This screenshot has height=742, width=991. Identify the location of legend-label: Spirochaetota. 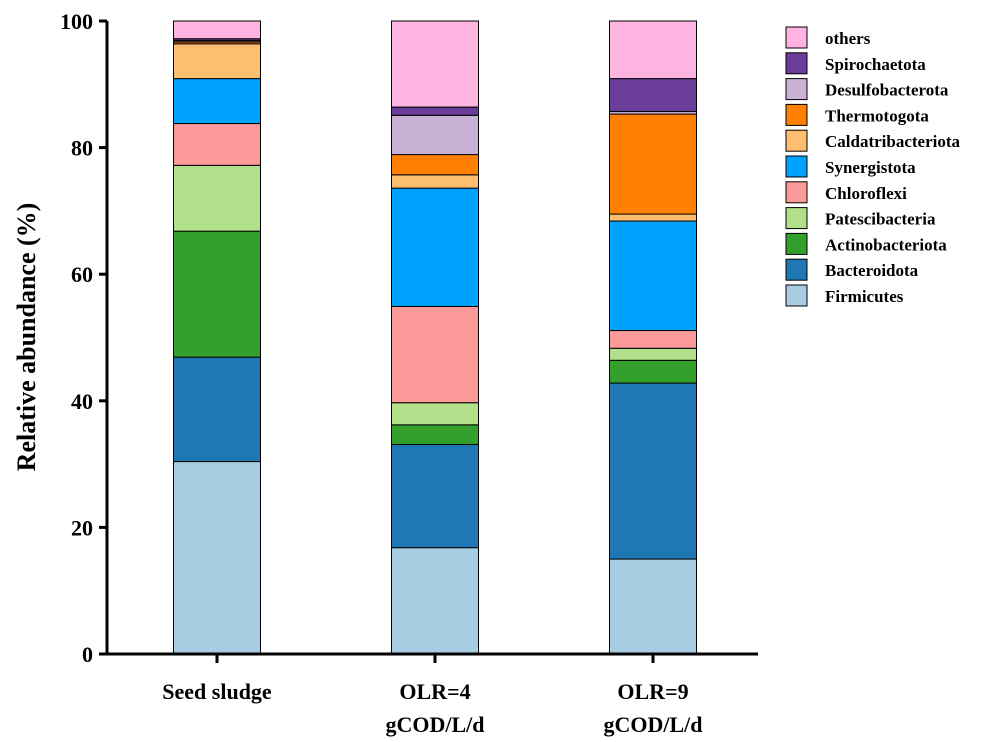
(875, 64).